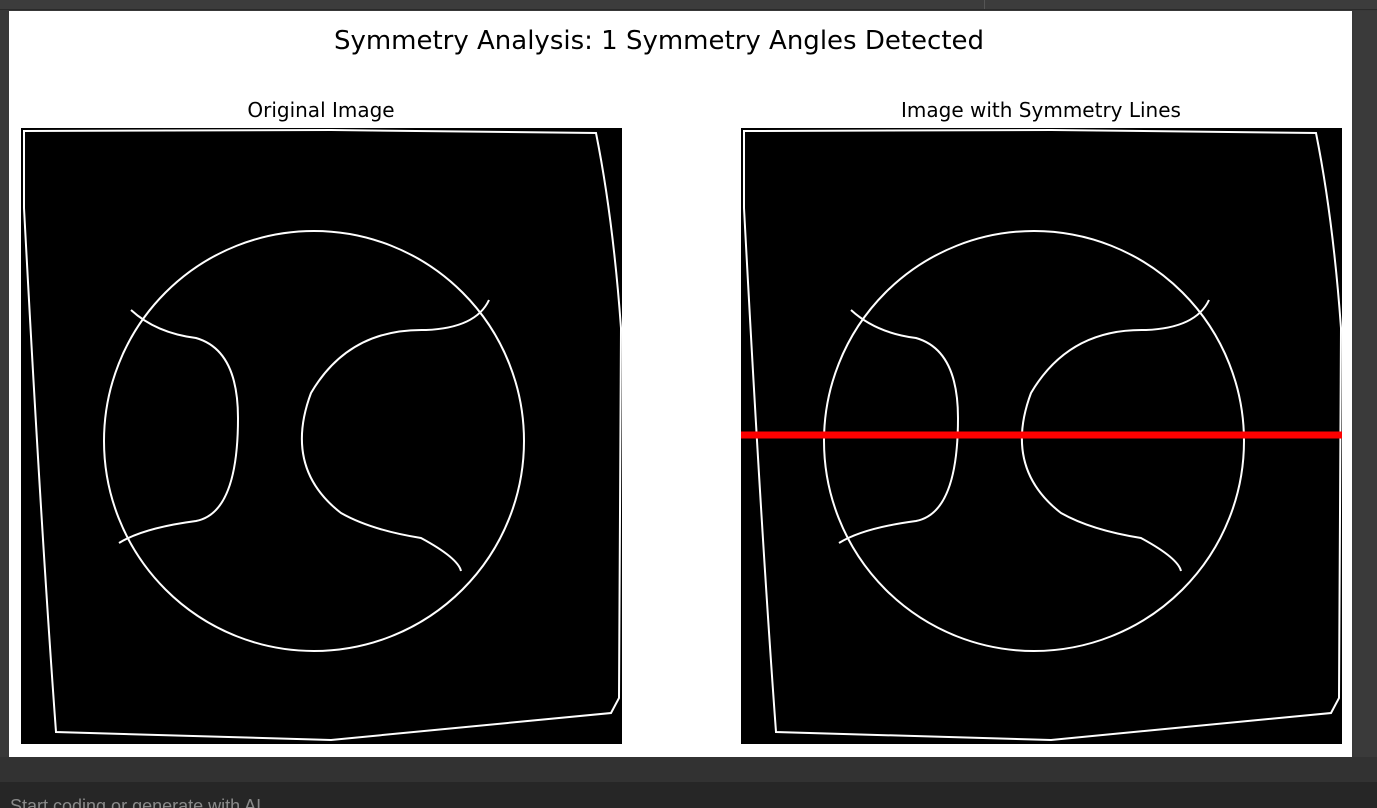 This screenshot has width=1377, height=808. Describe the element at coordinates (1041, 110) in the screenshot. I see `symmetry-image-title: Image with Symmetry Lines` at that location.